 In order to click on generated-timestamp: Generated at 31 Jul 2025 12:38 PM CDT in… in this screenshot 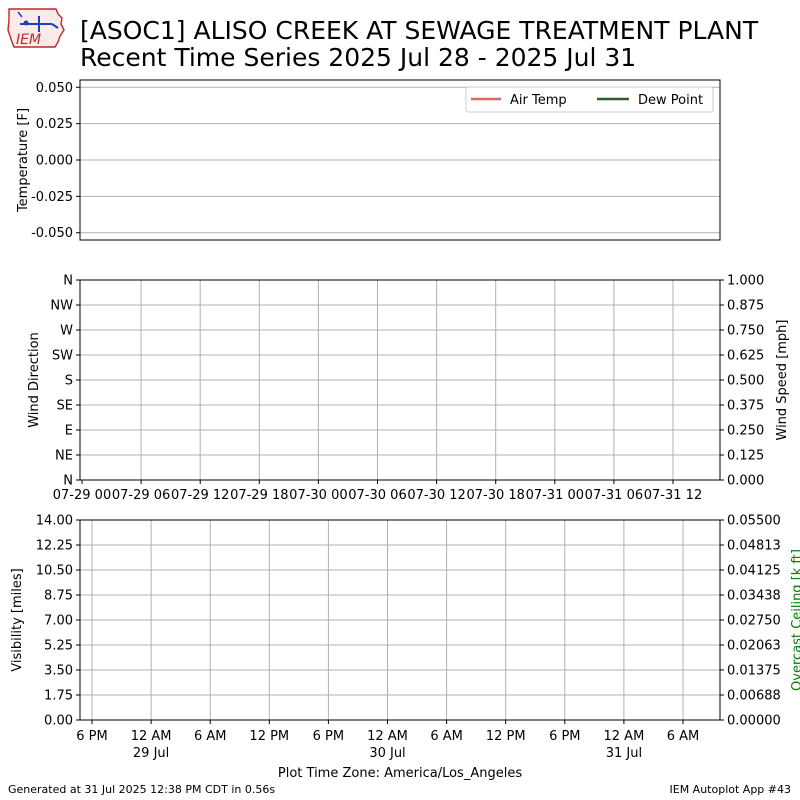, I will do `click(142, 789)`.